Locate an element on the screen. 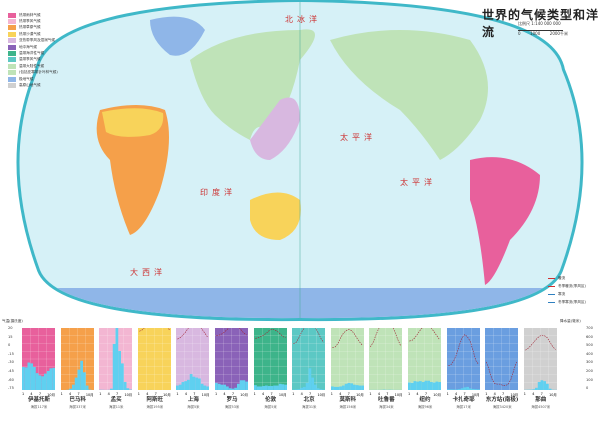 The image size is (600, 421). temp-tick: -15 is located at coordinates (11, 353).